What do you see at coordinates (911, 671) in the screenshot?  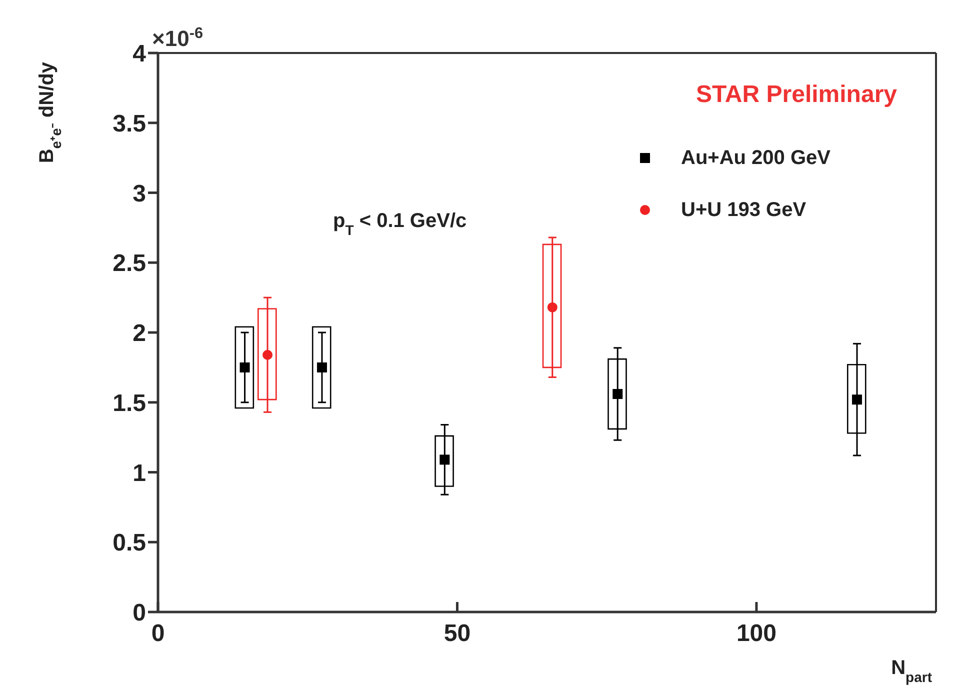 I see `x-axis-title: N$_{part}$` at bounding box center [911, 671].